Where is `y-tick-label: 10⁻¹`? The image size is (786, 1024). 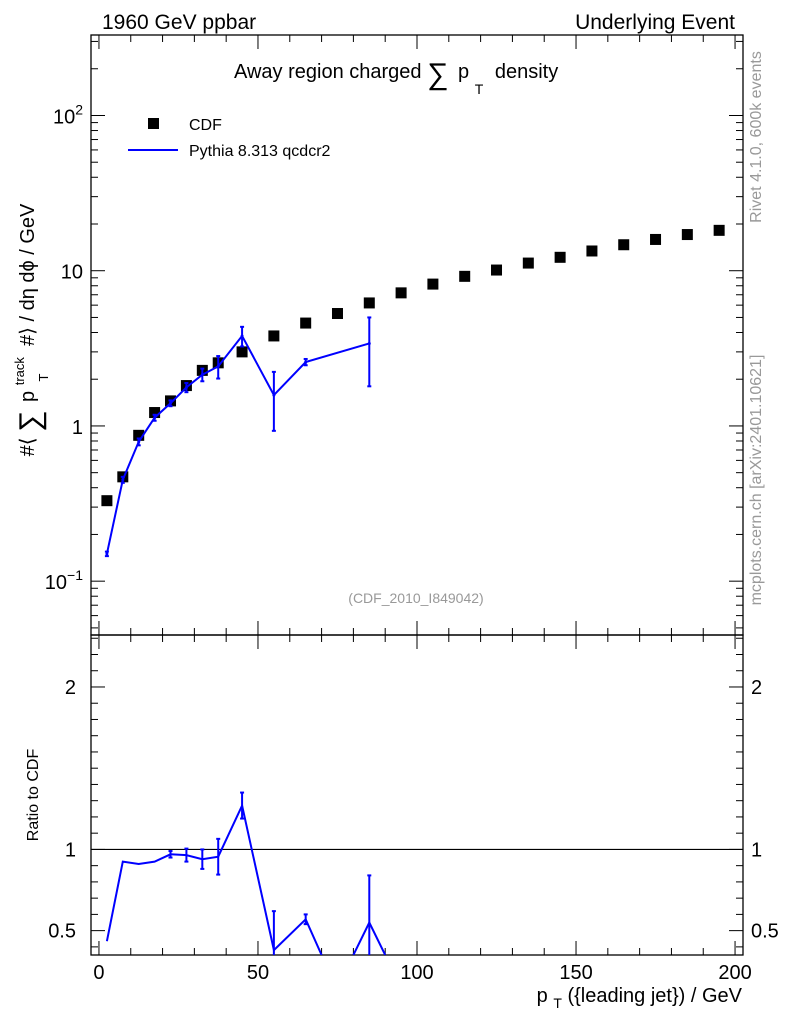
y-tick-label: 10⁻¹ is located at coordinates (64, 580).